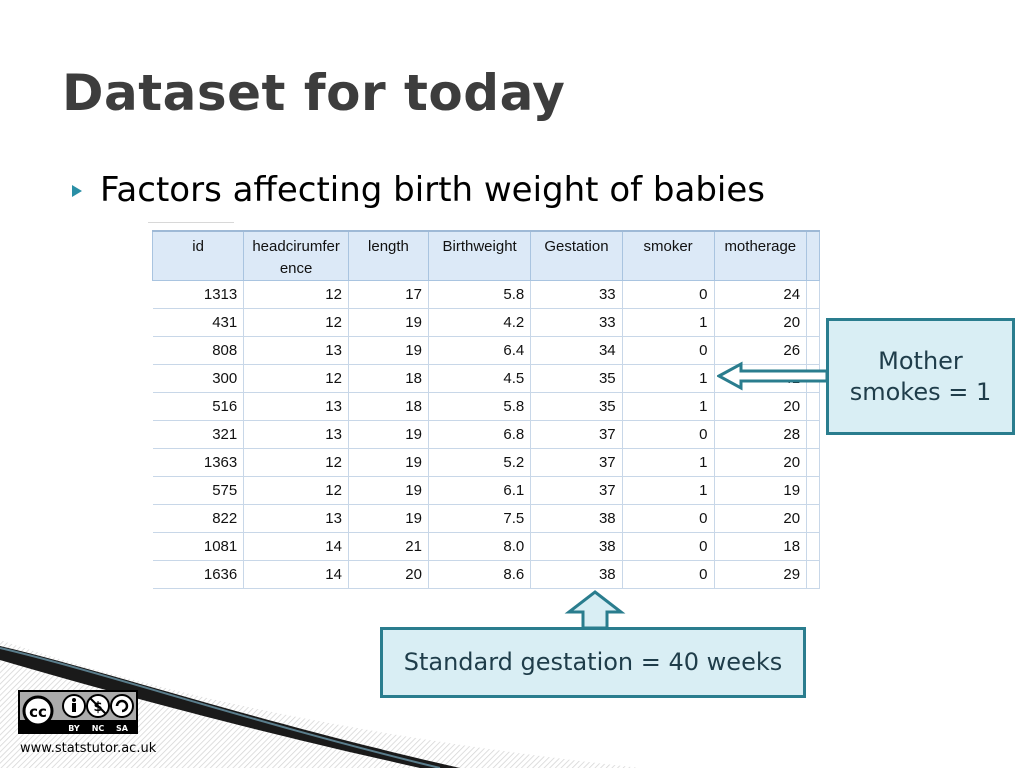 This screenshot has height=768, width=1024. Describe the element at coordinates (388, 255) in the screenshot. I see `column-header-length: length` at that location.